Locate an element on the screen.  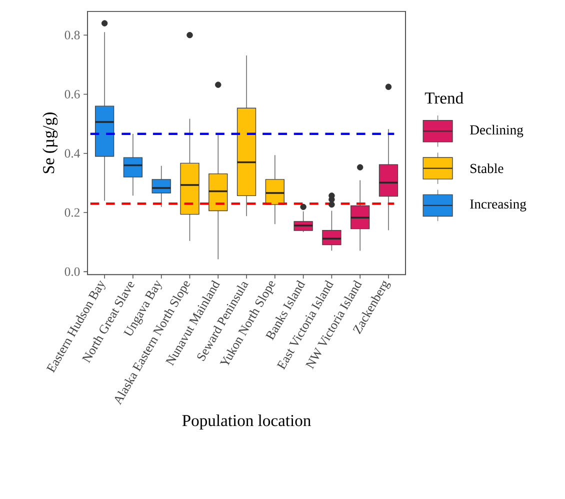
legend-title: Trend is located at coordinates (444, 98).